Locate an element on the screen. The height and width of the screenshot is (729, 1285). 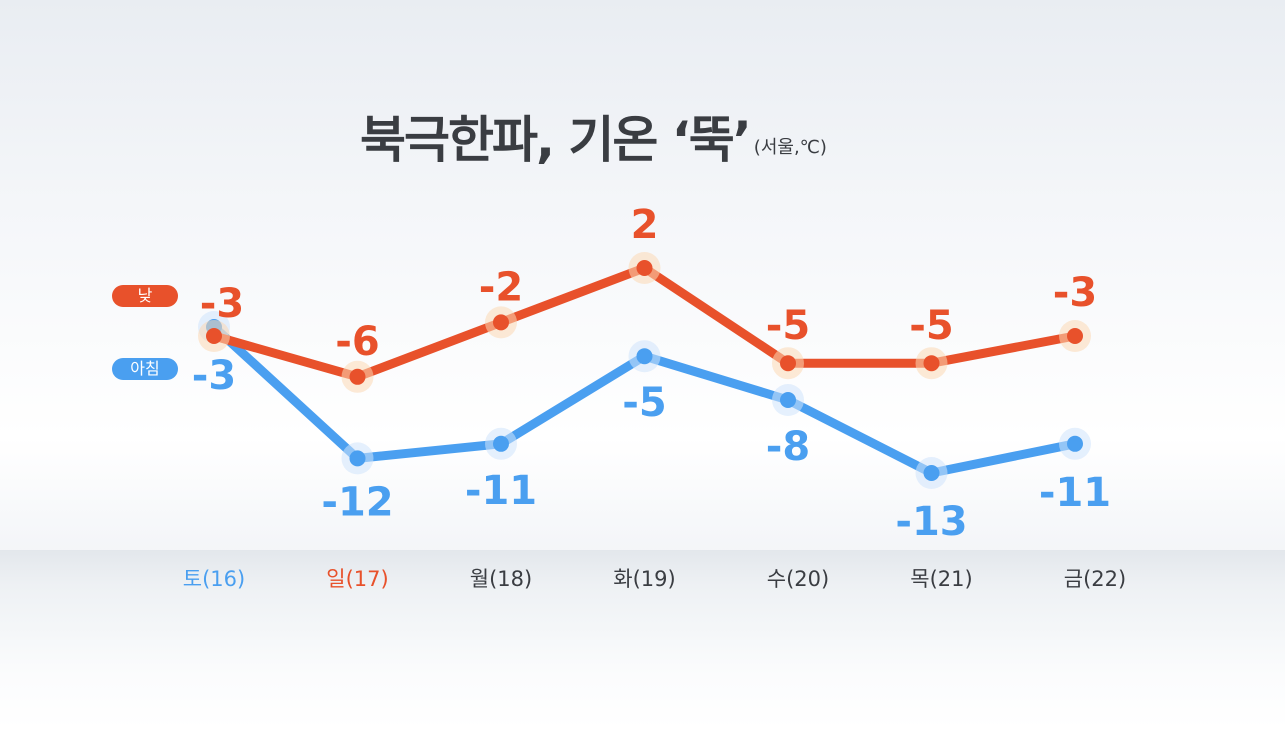
x-tick-label: 목(21) is located at coordinates (941, 579).